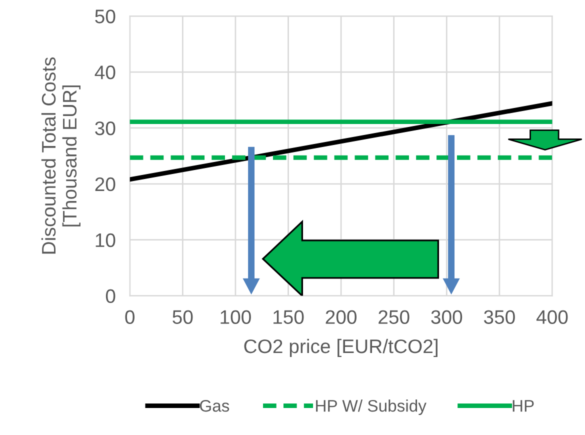 Image resolution: width=585 pixels, height=435 pixels. What do you see at coordinates (105, 73) in the screenshot?
I see `y-tick-label: 40` at bounding box center [105, 73].